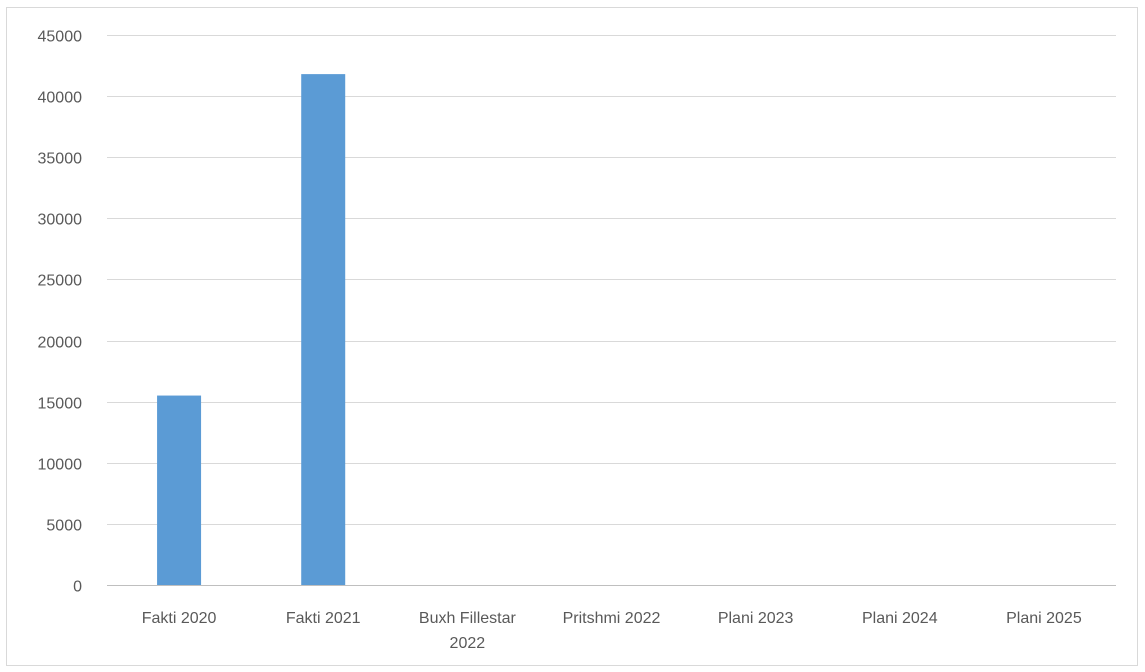 This screenshot has width=1145, height=672. What do you see at coordinates (60, 98) in the screenshot?
I see `y-tick-label: 40000` at bounding box center [60, 98].